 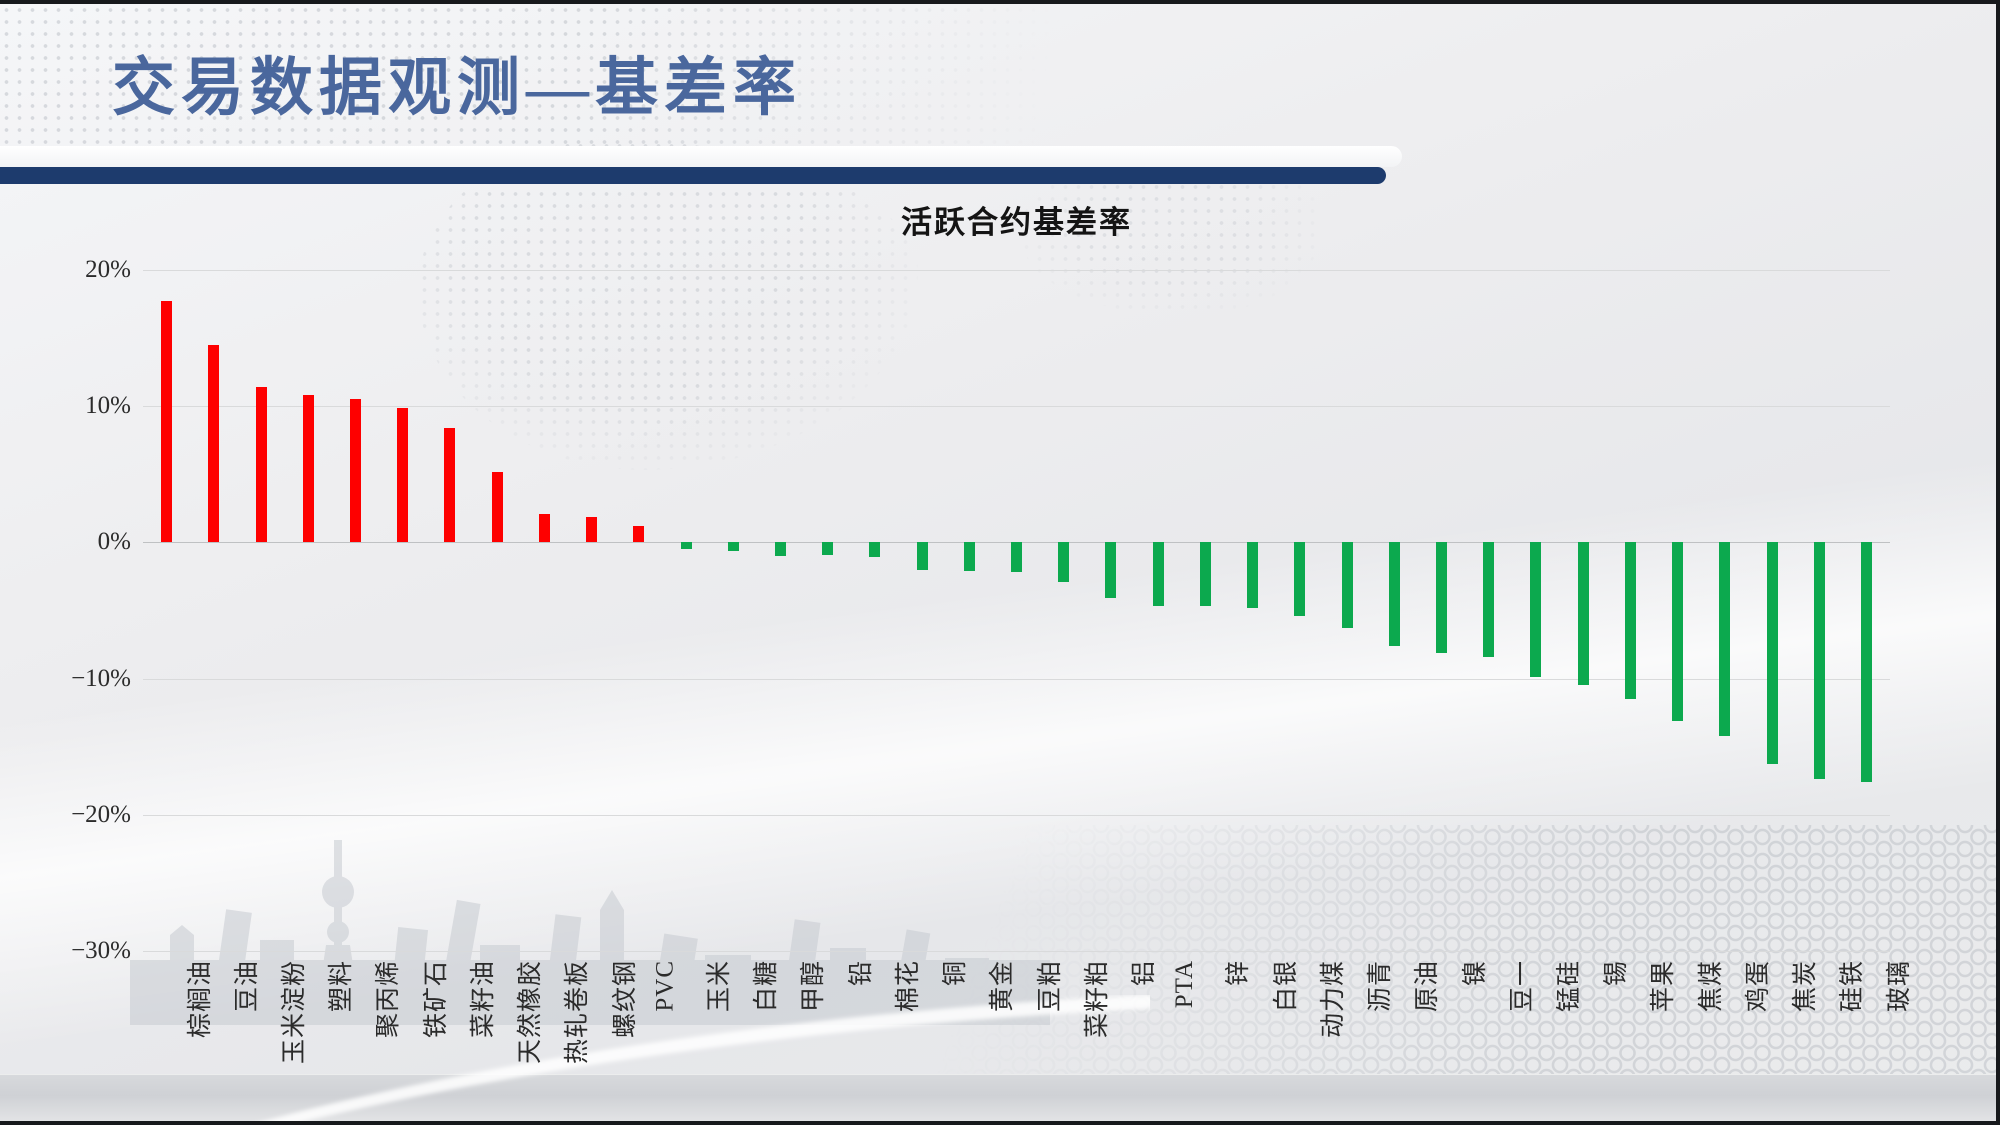 I want to click on category-cell: 硅铁, so click(x=1831, y=1039).